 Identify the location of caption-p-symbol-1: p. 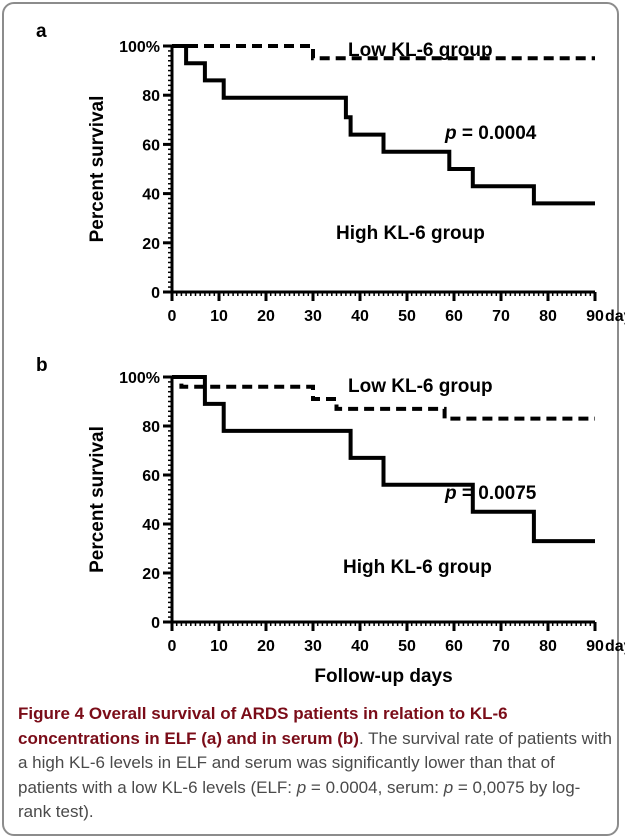
(301, 787).